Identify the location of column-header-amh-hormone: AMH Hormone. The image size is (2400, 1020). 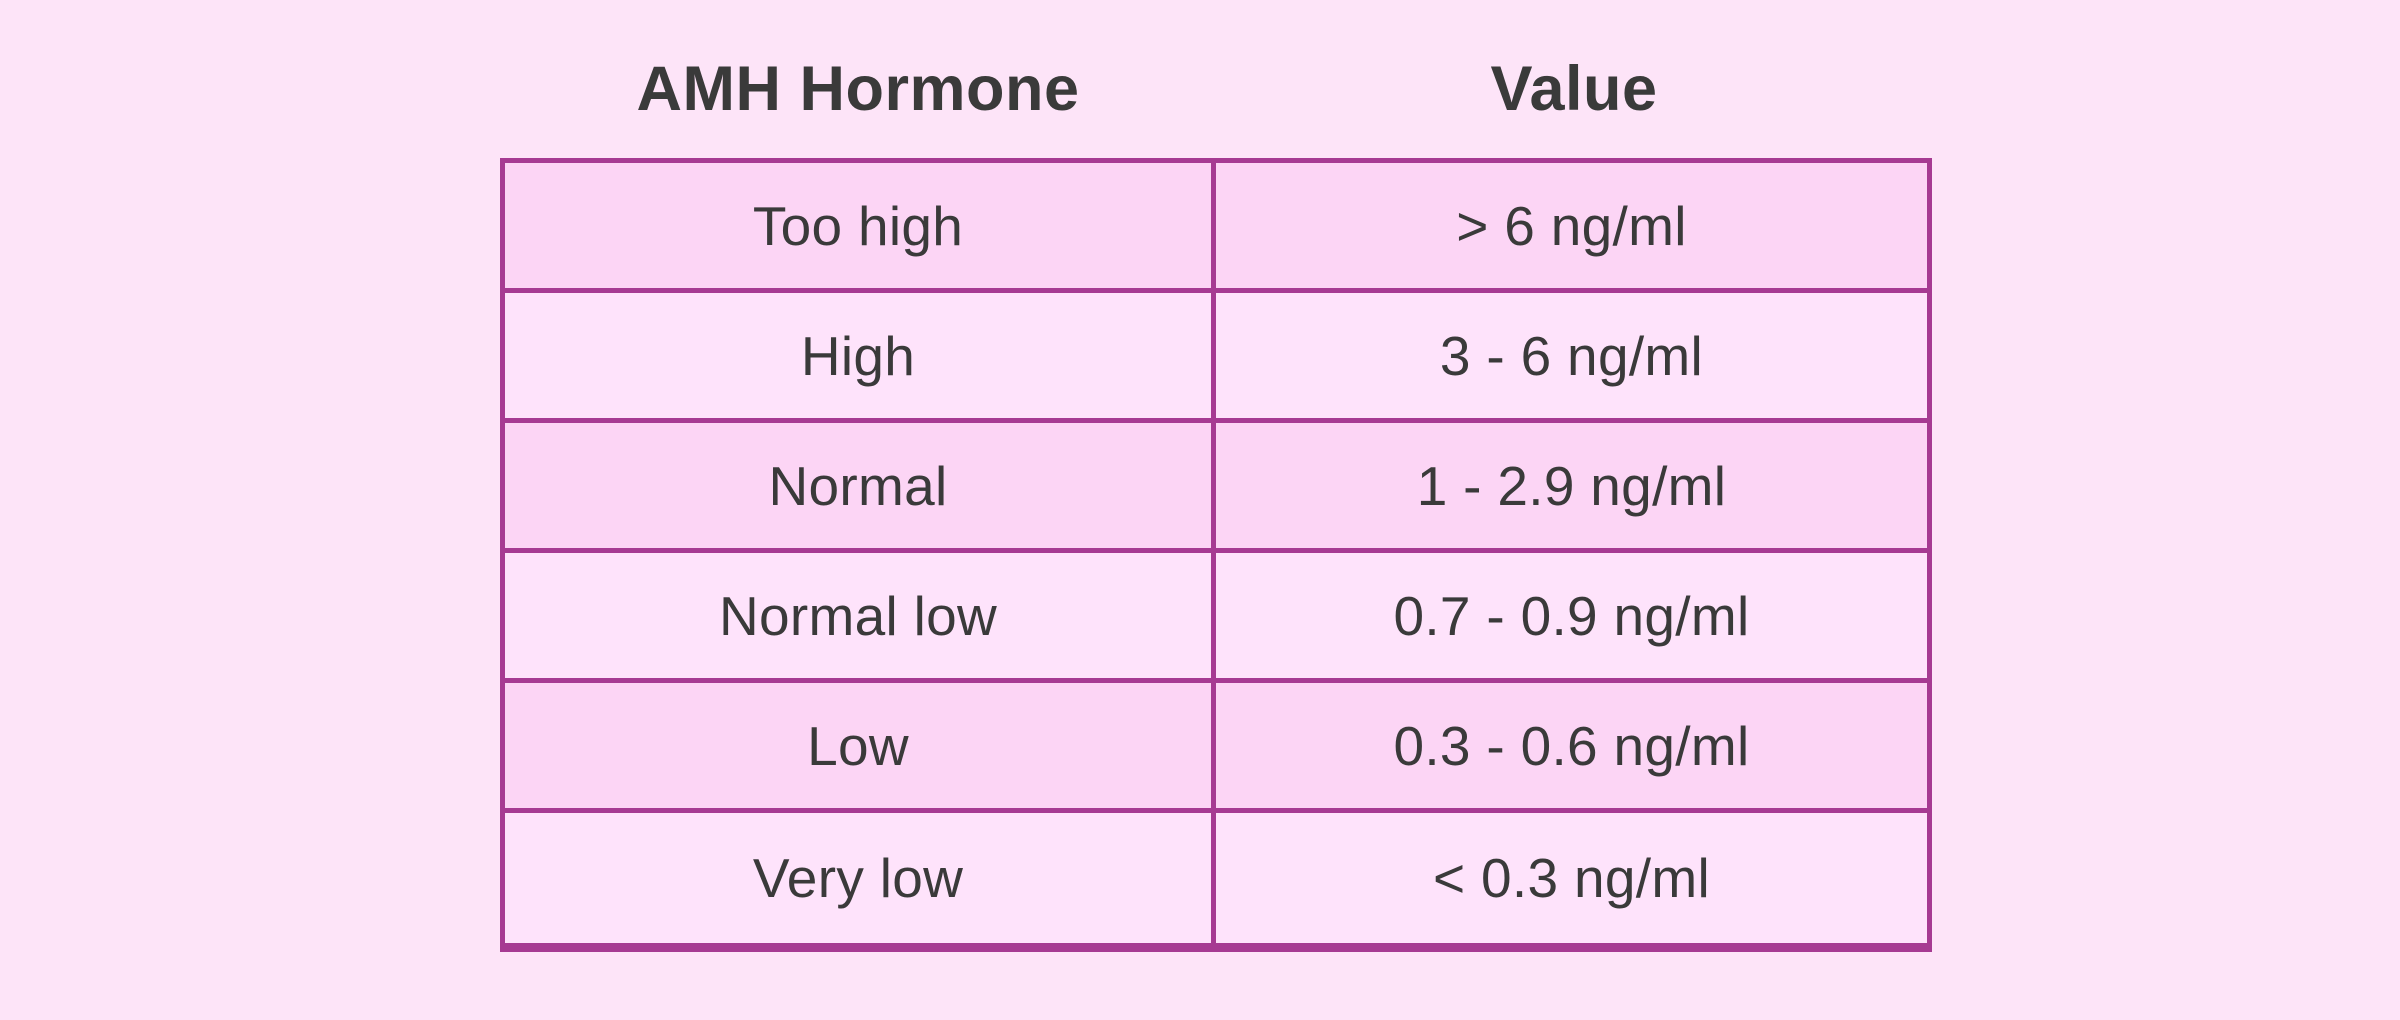
(858, 89).